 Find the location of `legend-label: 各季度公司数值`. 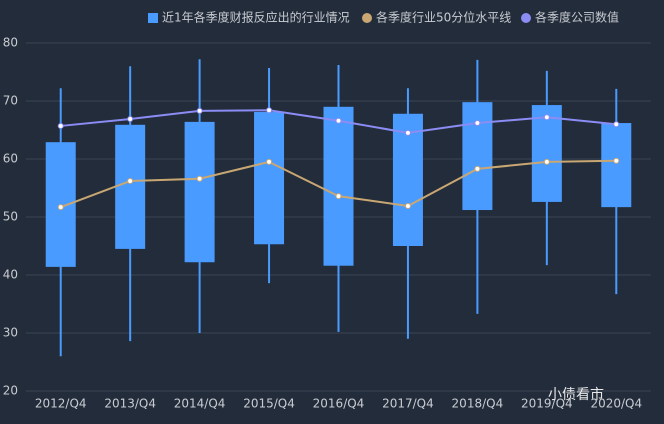

legend-label: 各季度公司数值 is located at coordinates (577, 17).